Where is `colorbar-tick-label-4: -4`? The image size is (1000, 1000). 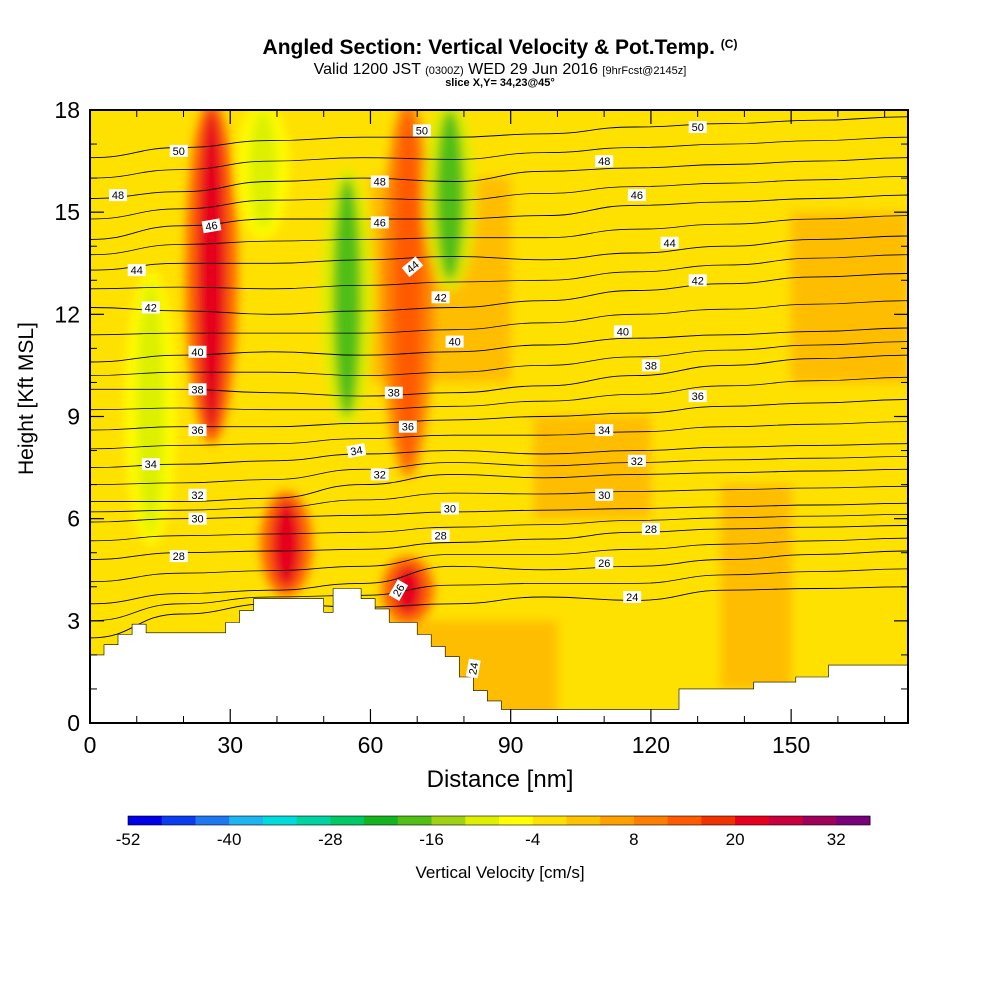
colorbar-tick-label-4: -4 is located at coordinates (532, 839).